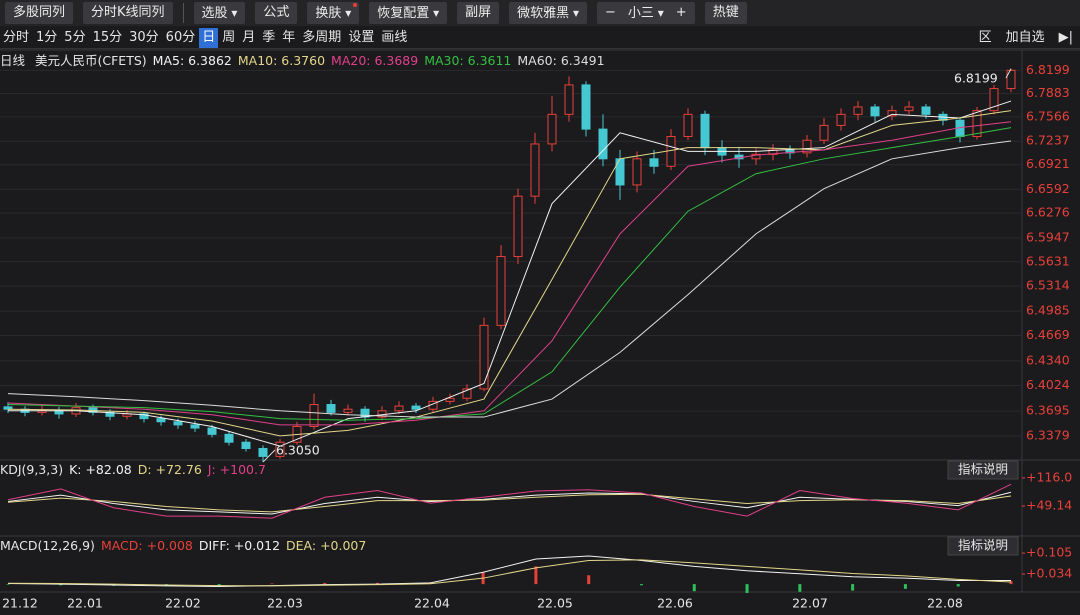  What do you see at coordinates (47, 37) in the screenshot?
I see `period-tab: 1分` at bounding box center [47, 37].